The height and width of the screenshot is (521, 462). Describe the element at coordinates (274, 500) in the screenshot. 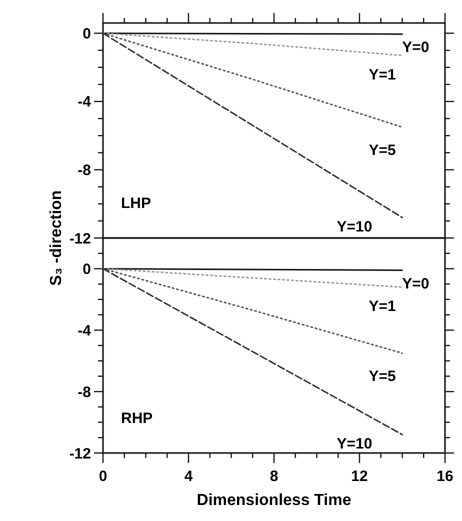

I see `x-axis-title: Dimensionless Time` at that location.